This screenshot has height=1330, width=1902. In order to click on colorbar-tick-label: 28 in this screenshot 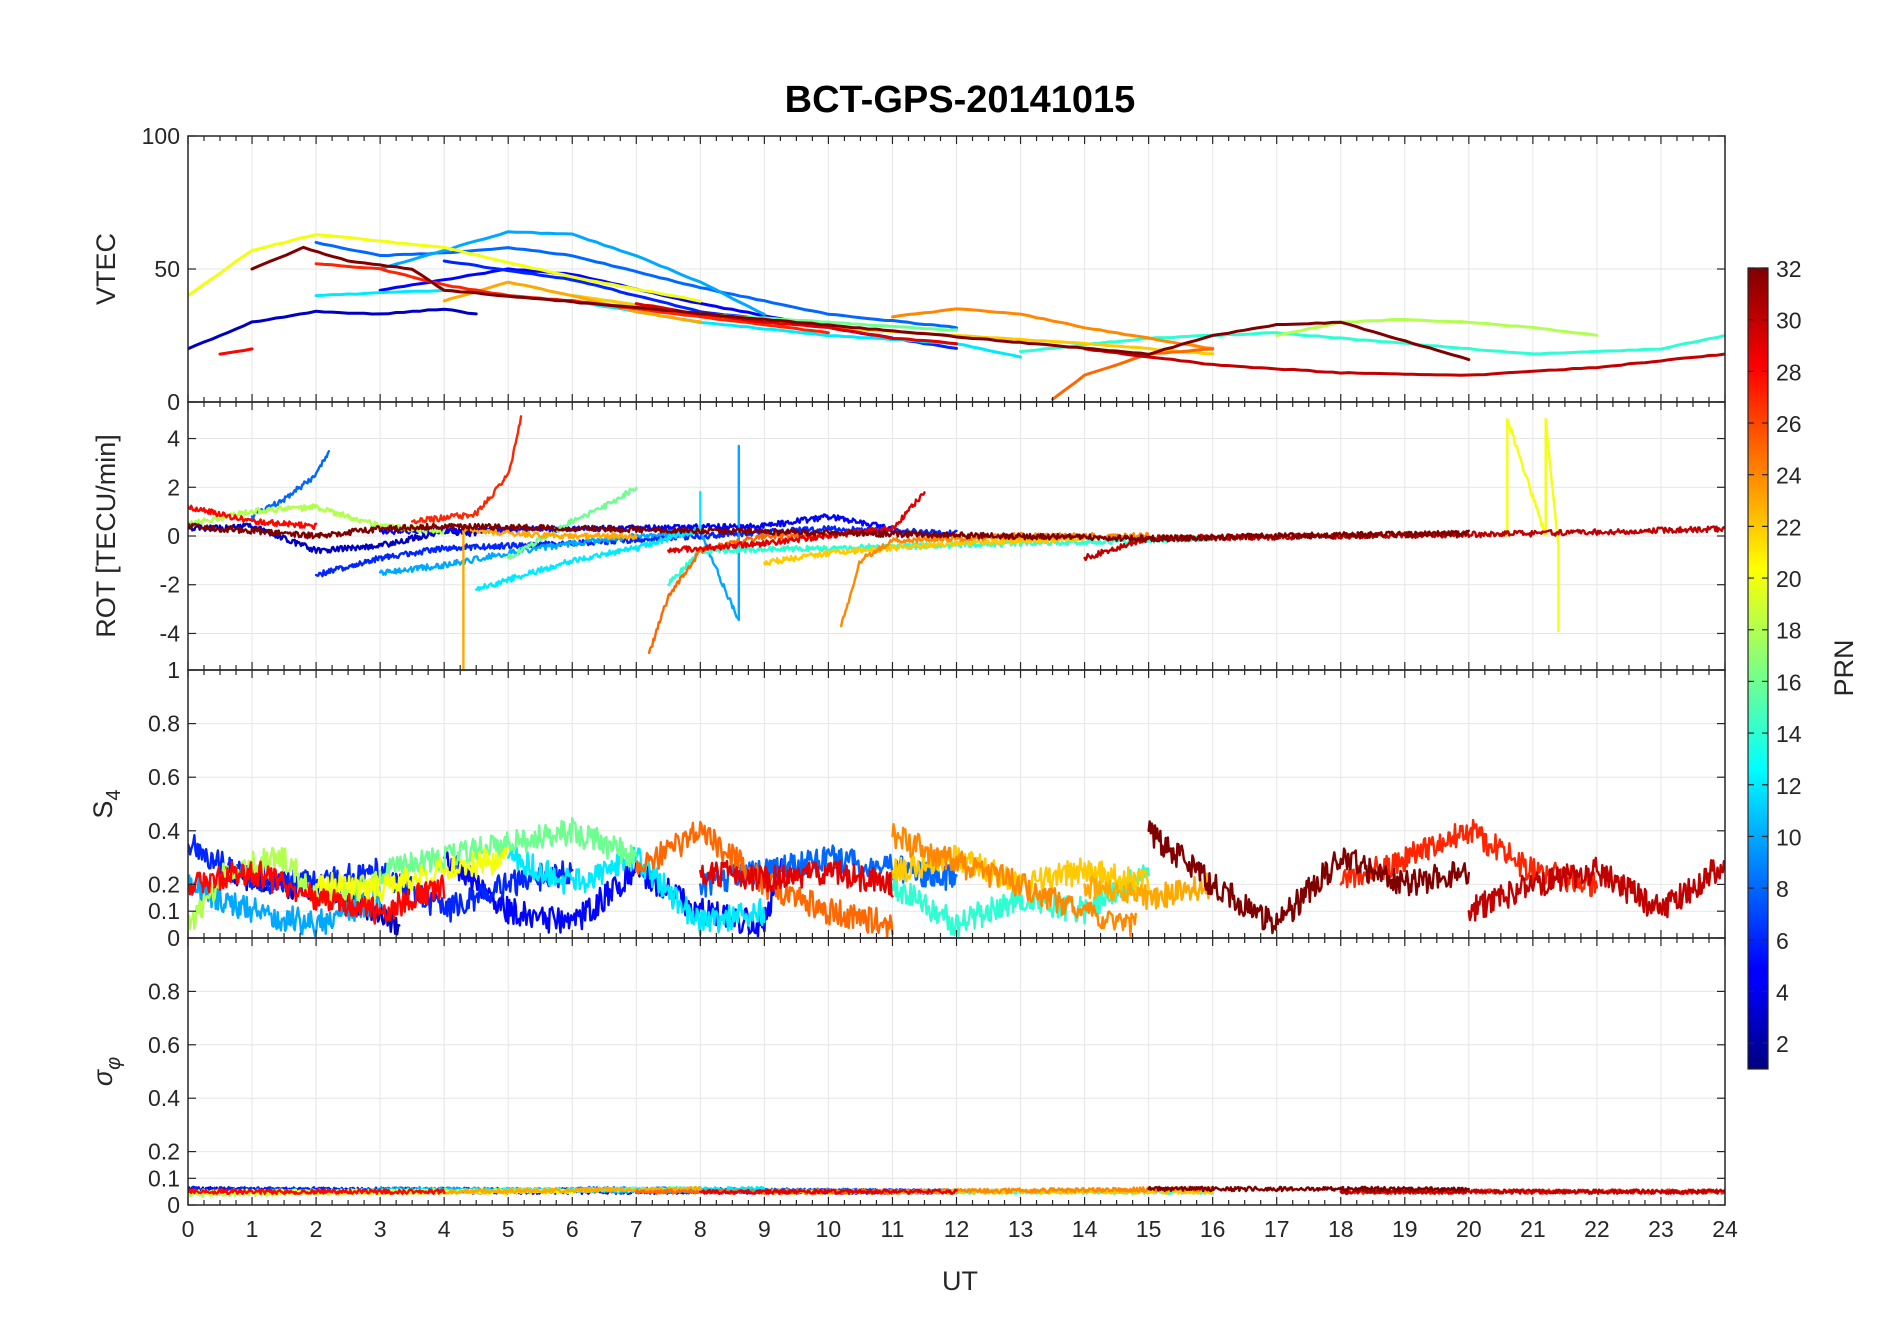, I will do `click(1789, 372)`.